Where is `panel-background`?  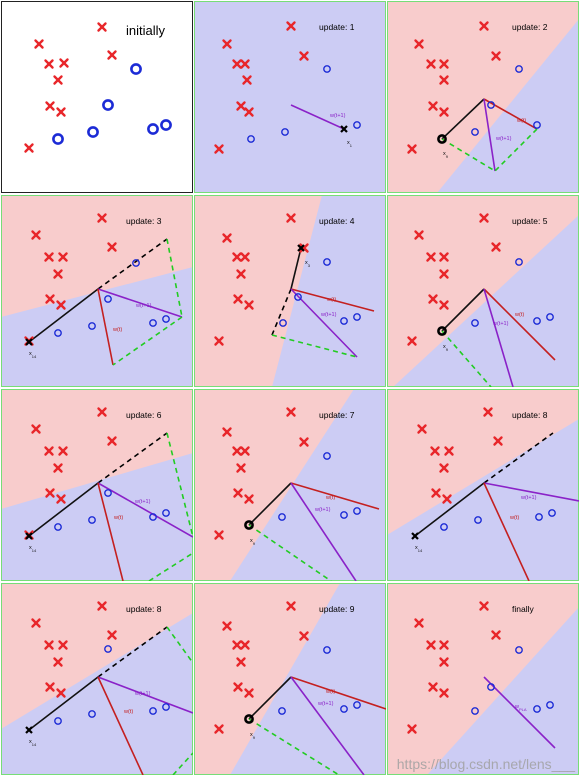
panel-background is located at coordinates (97, 97).